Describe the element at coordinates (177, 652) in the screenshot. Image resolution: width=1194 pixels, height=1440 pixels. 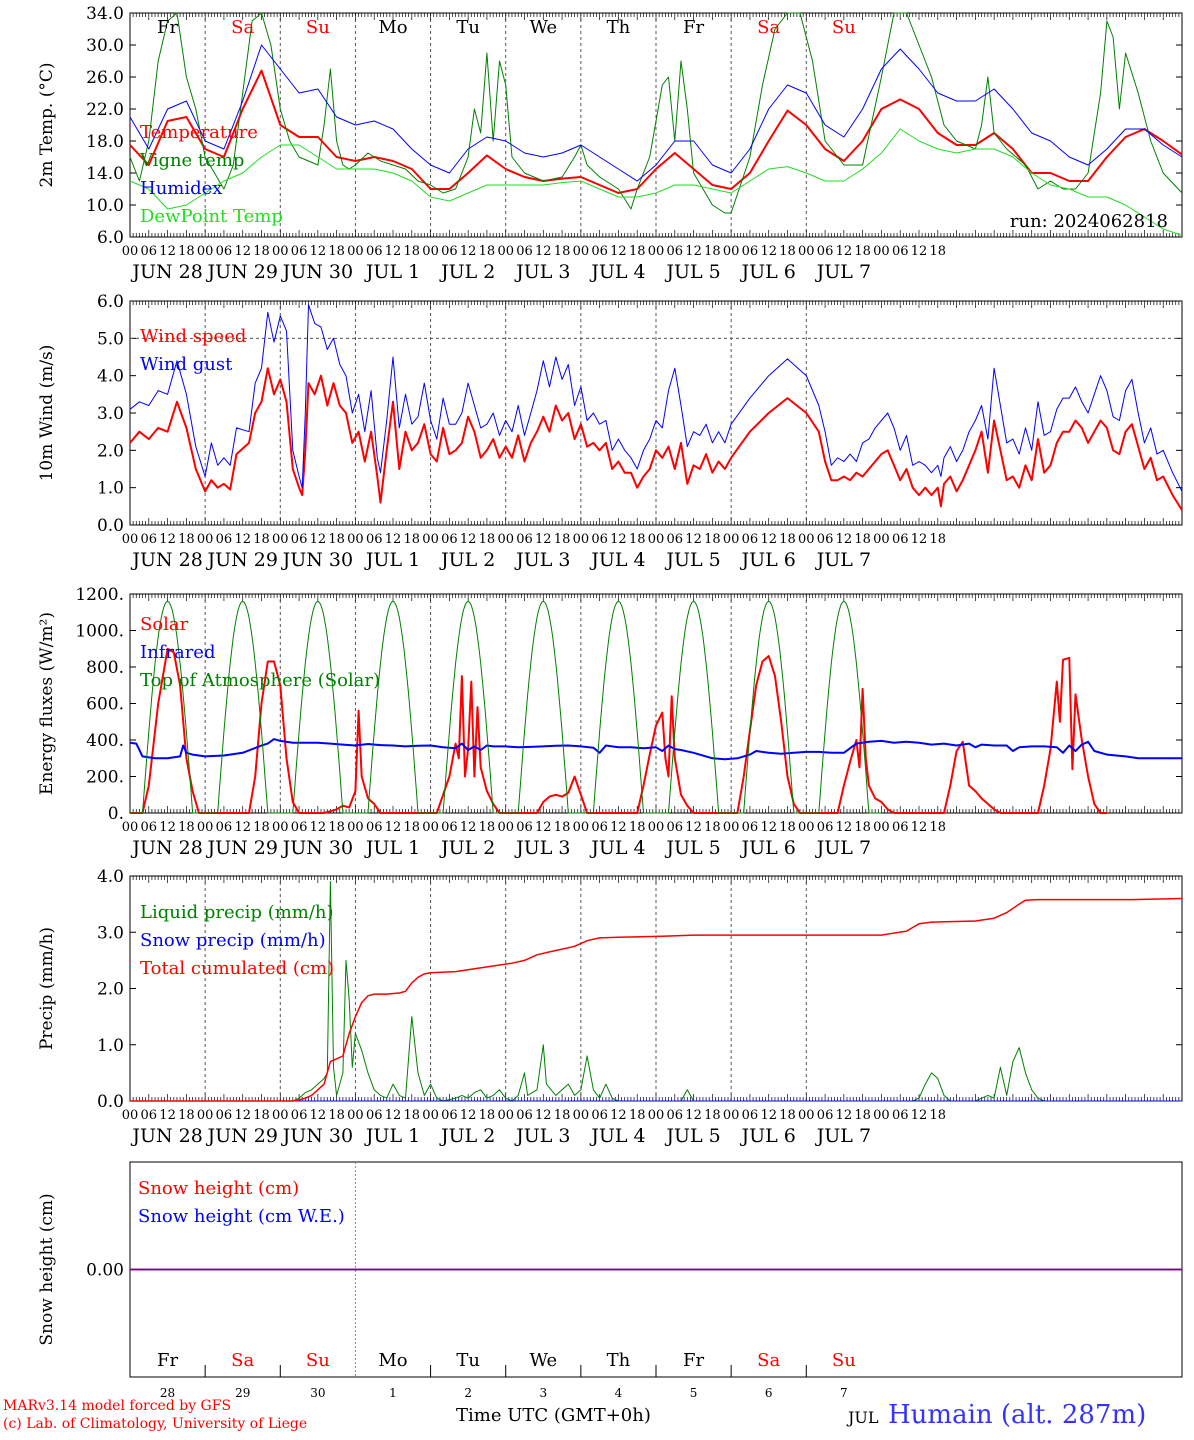
I see `legend-entry: Infrared` at that location.